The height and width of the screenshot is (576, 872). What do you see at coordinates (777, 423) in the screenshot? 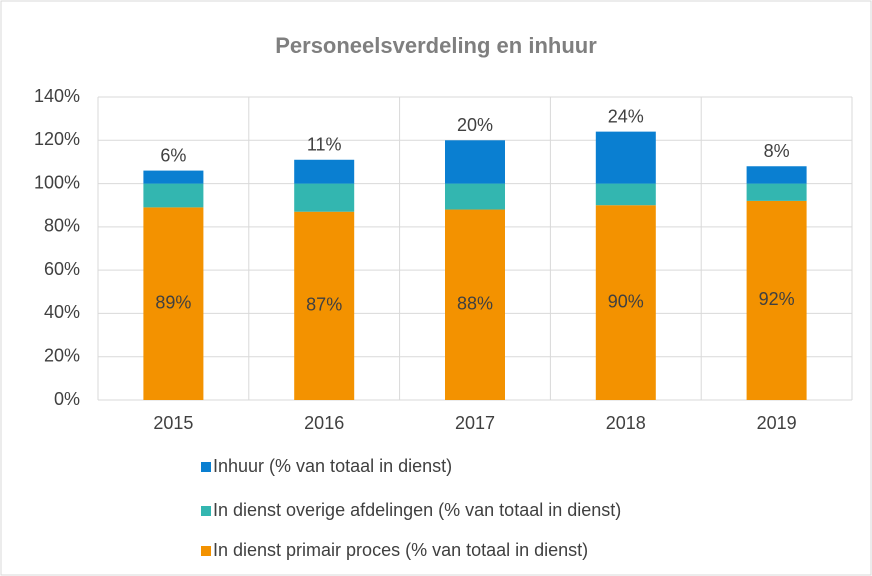
I see `x-tick-label: 2019` at bounding box center [777, 423].